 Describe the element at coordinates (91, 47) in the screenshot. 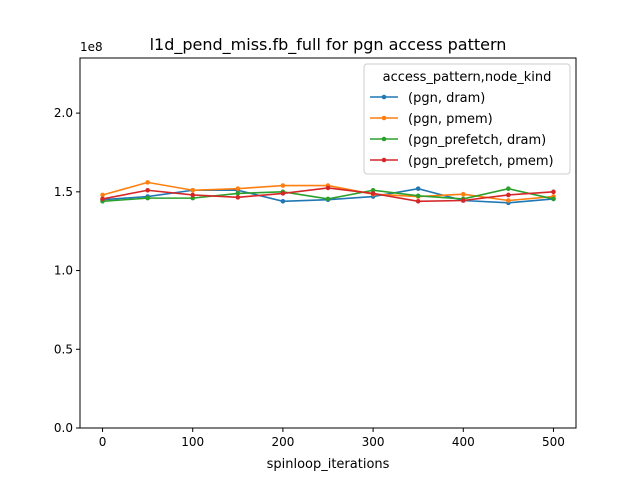

I see `y-offset-label: 1e8` at that location.